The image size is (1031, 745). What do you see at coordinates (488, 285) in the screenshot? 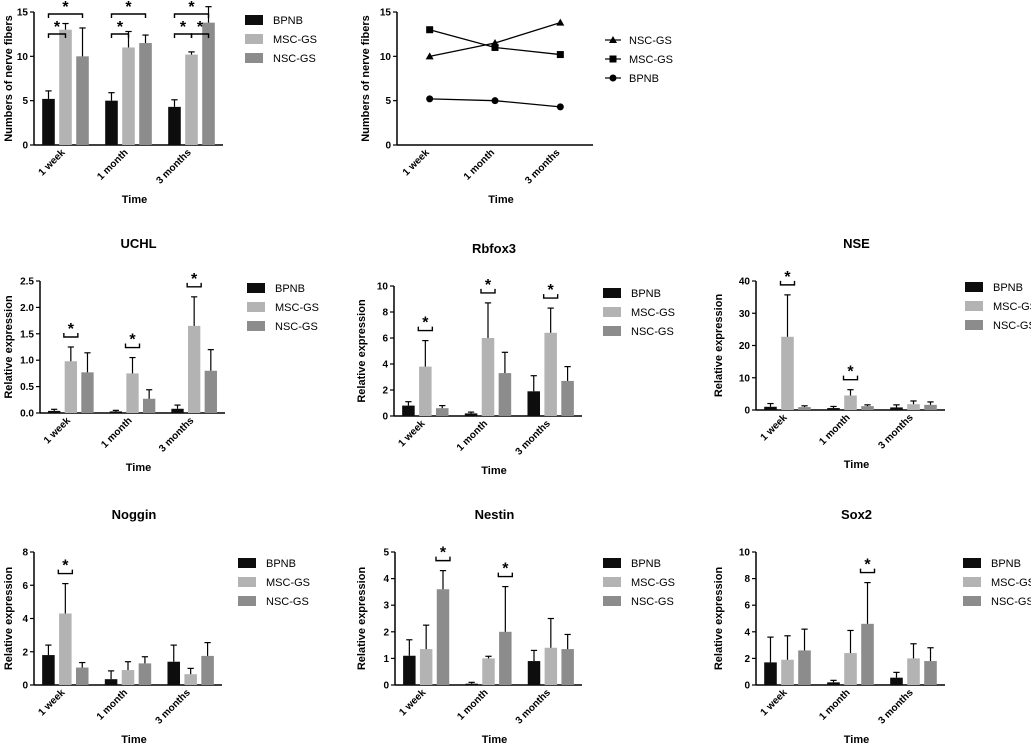
I see `rbfox3-significance-star: *` at bounding box center [488, 285].